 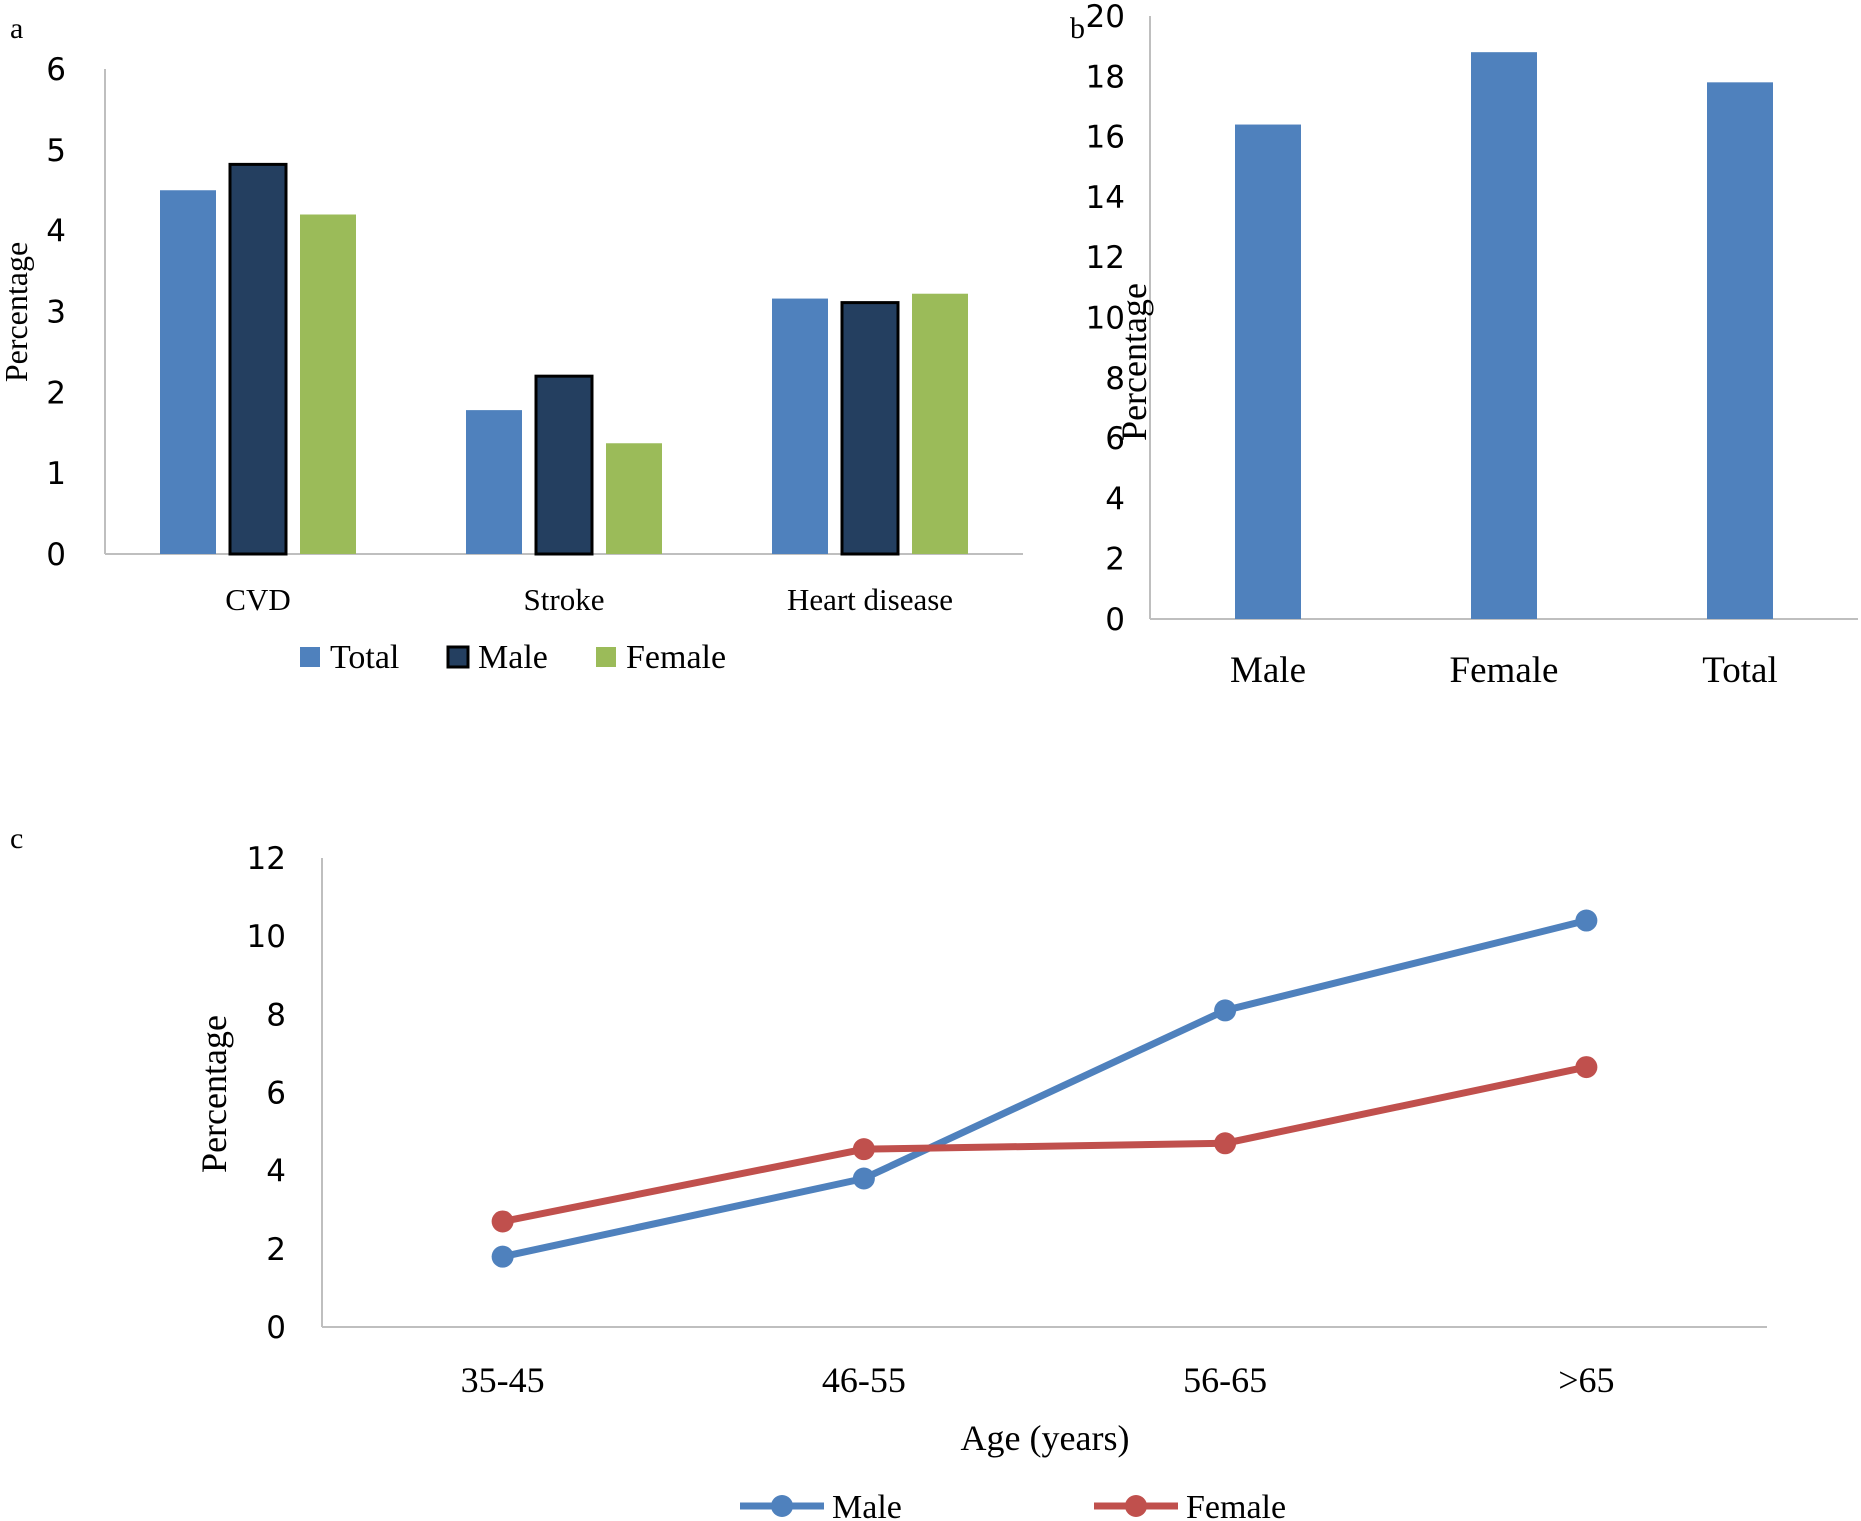 What do you see at coordinates (564, 599) in the screenshot?
I see `a-x-tick-label: Stroke` at bounding box center [564, 599].